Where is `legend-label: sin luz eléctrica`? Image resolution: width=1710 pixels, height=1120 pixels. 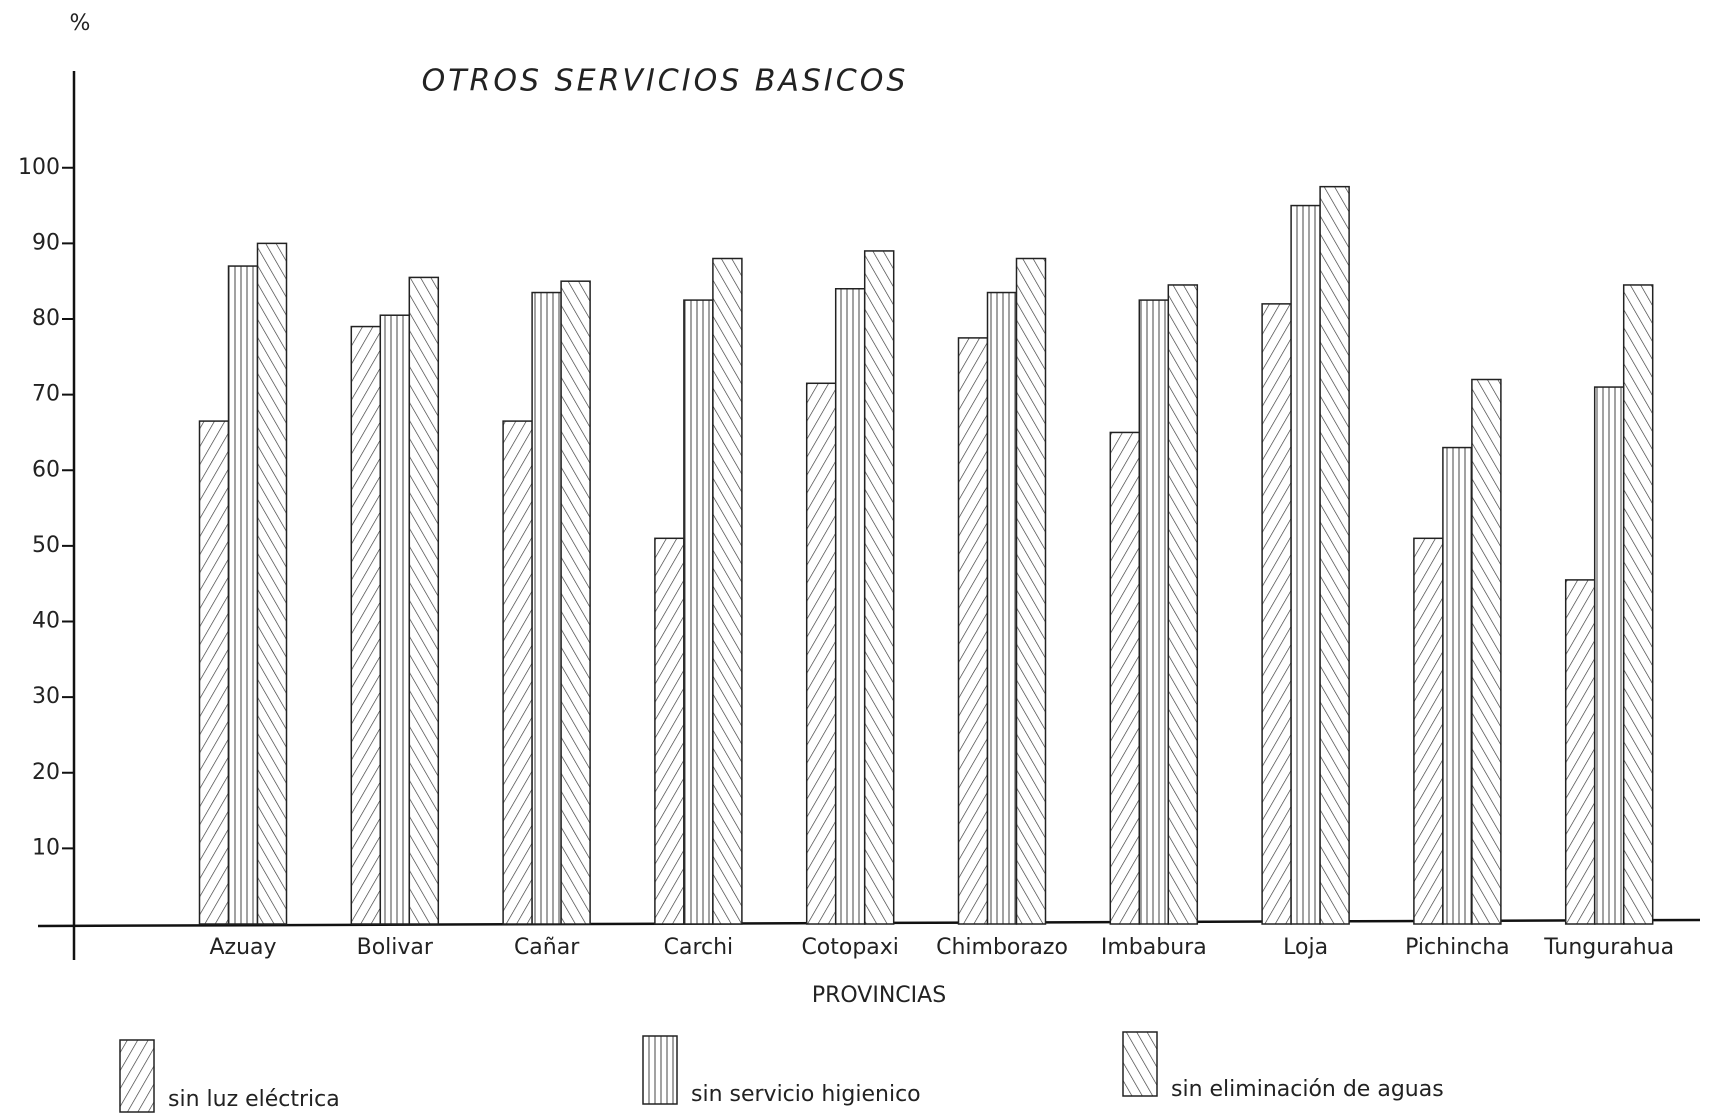
legend-label: sin luz eléctrica is located at coordinates (254, 1099).